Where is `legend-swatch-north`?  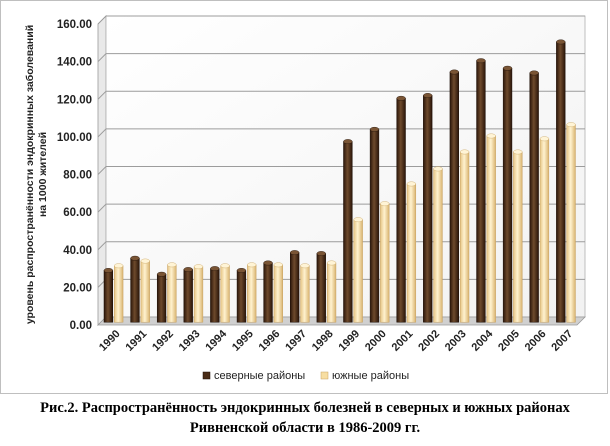
legend-swatch-north is located at coordinates (206, 375).